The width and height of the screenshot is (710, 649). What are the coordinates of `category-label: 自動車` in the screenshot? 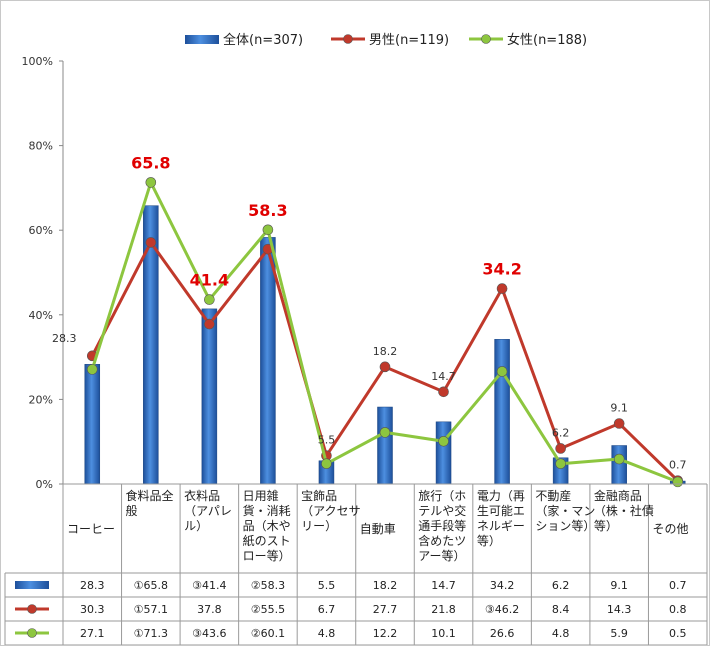 It's located at (378, 529).